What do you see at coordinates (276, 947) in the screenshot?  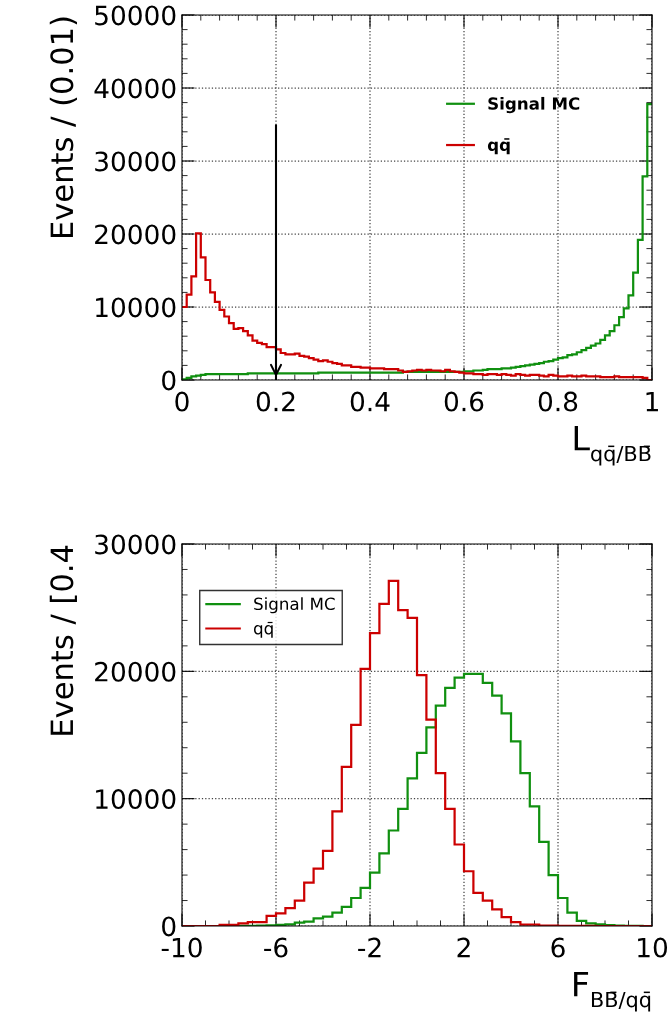 I see `x-tick-label: -6` at bounding box center [276, 947].